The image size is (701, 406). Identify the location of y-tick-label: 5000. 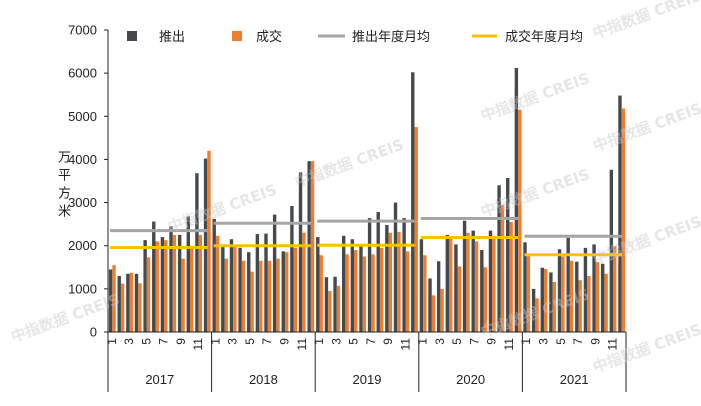
(82, 116).